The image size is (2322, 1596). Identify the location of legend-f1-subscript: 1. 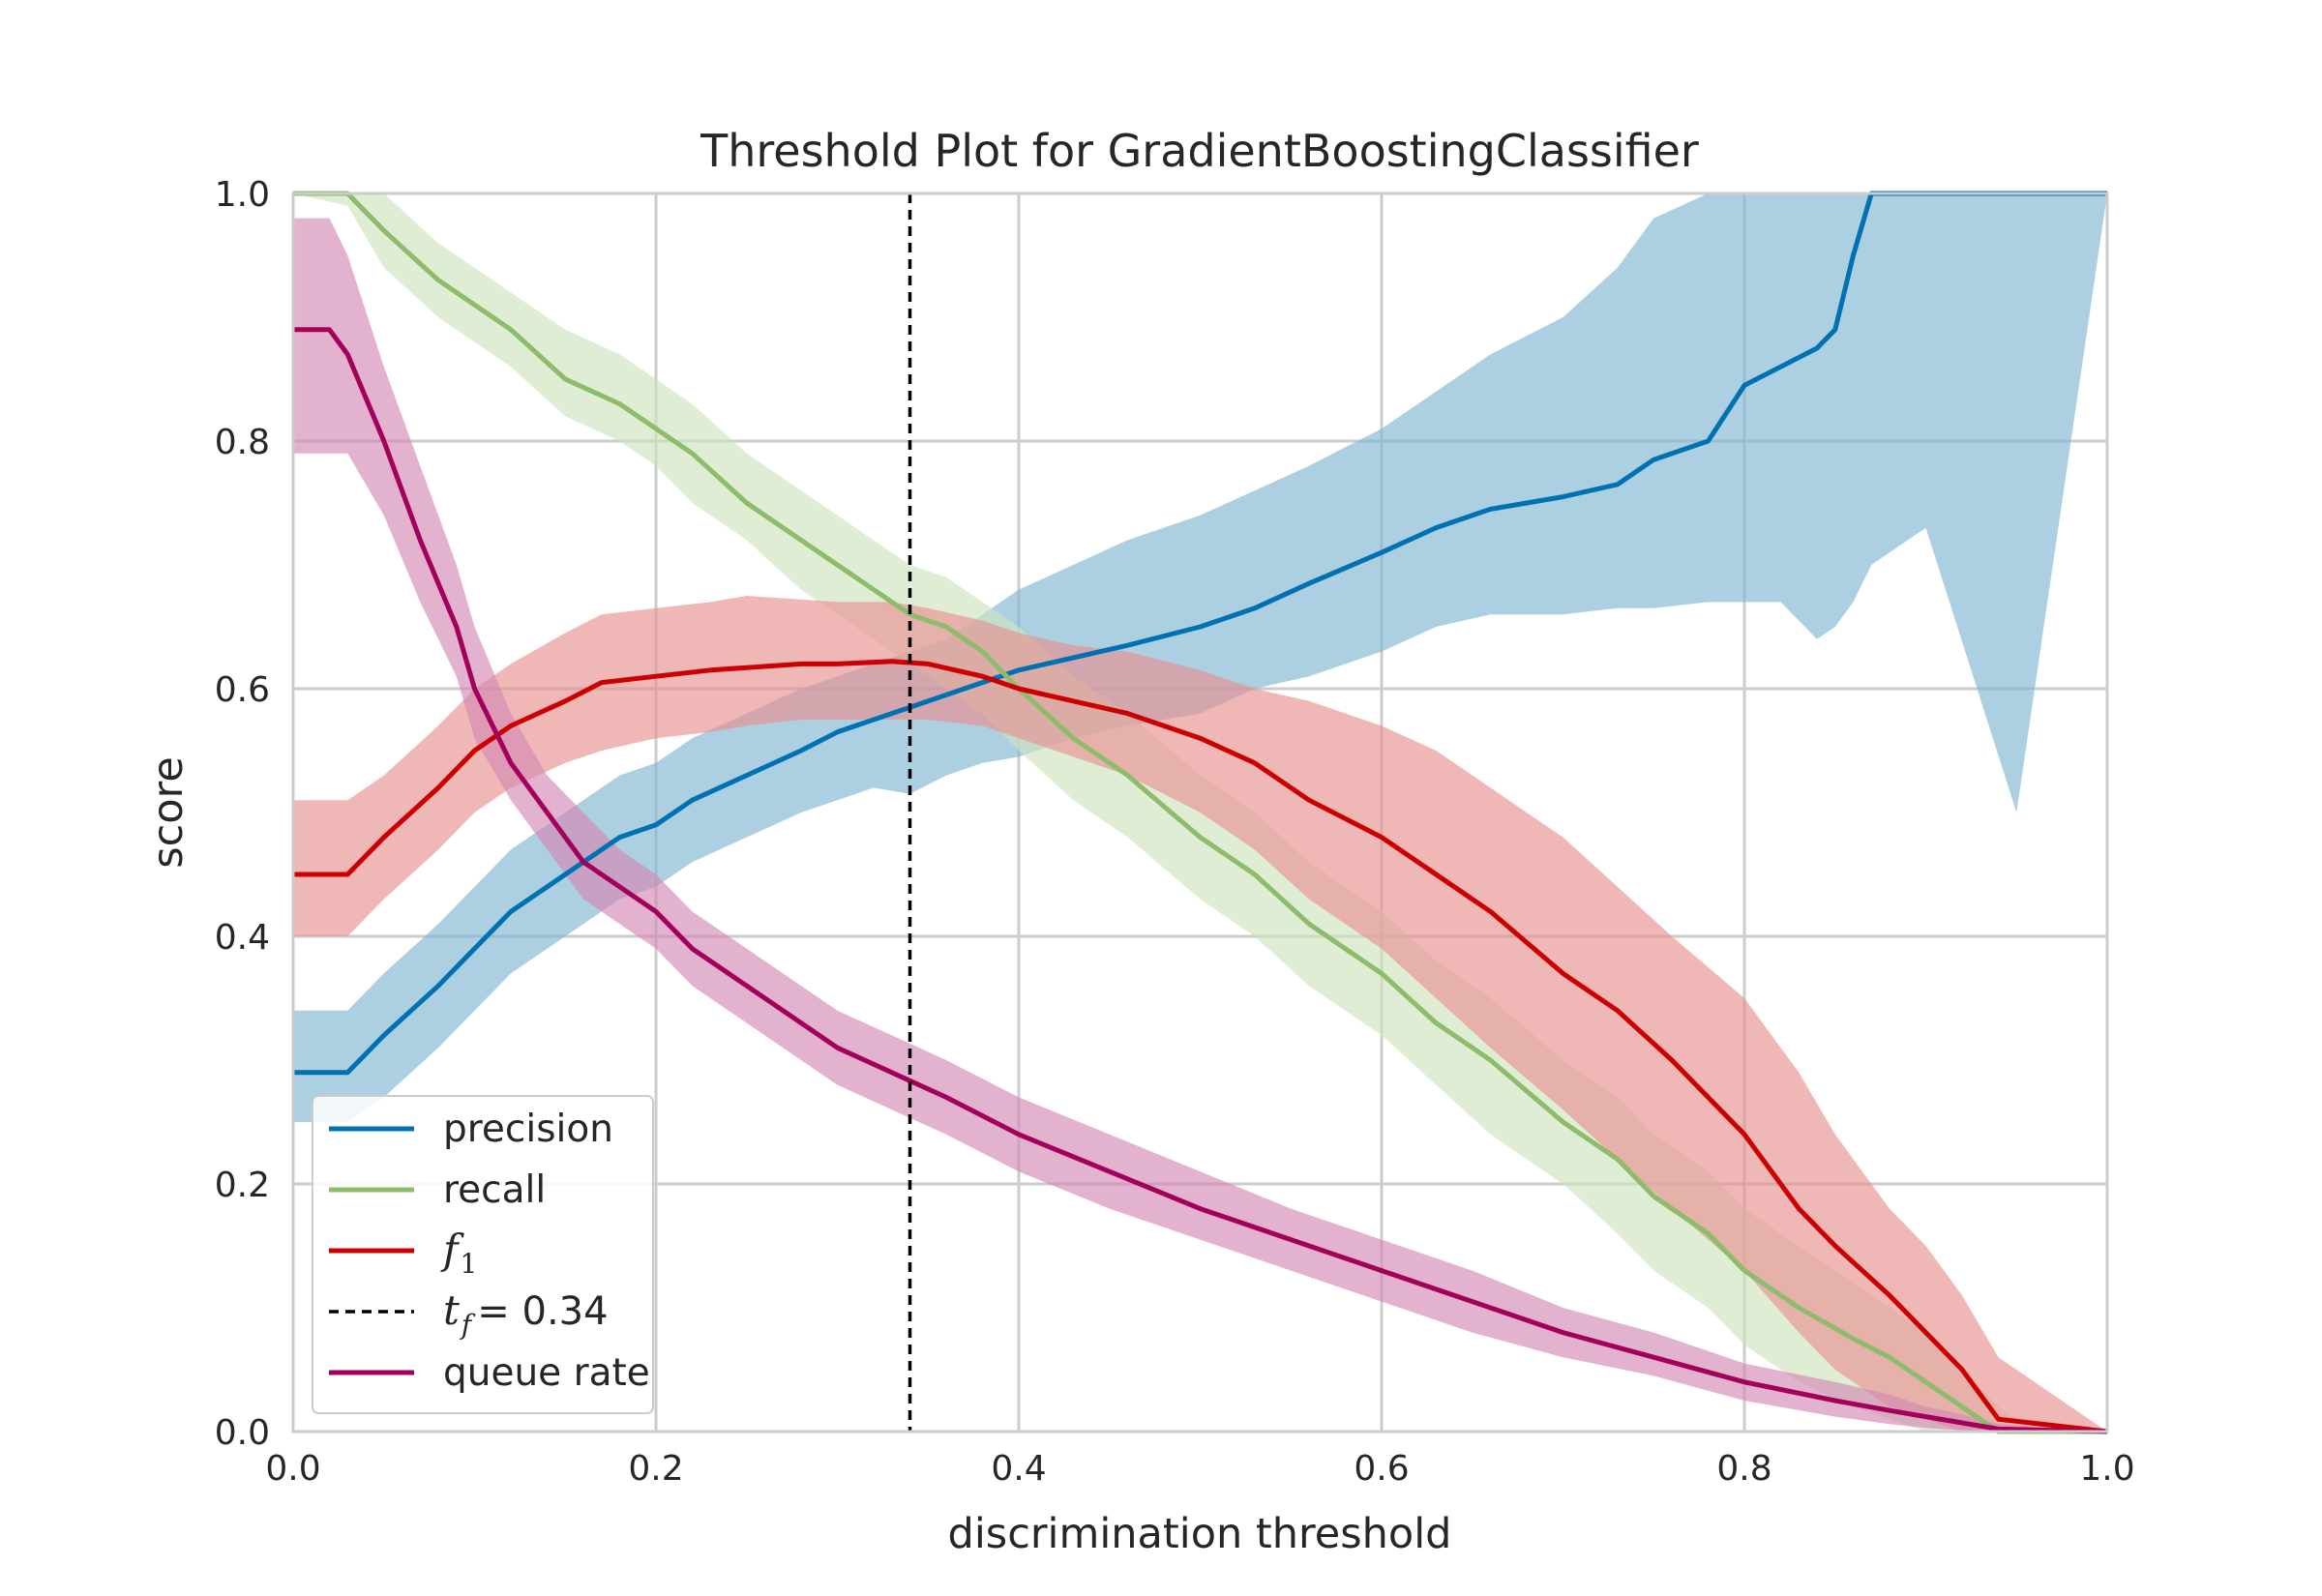
(469, 1264).